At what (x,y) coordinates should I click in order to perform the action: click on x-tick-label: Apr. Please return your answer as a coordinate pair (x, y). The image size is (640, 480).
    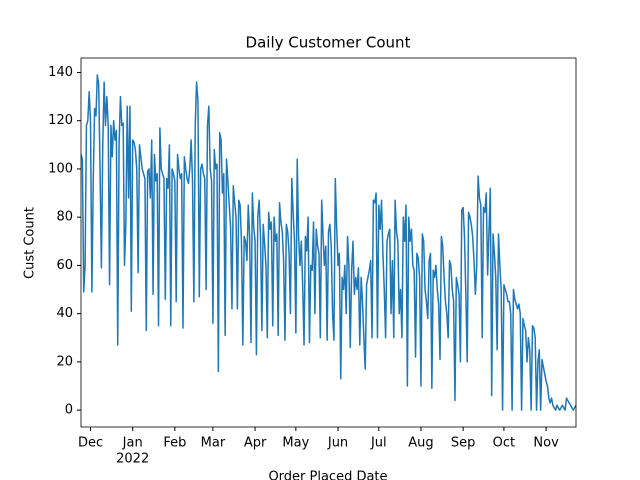
    Looking at the image, I should click on (255, 443).